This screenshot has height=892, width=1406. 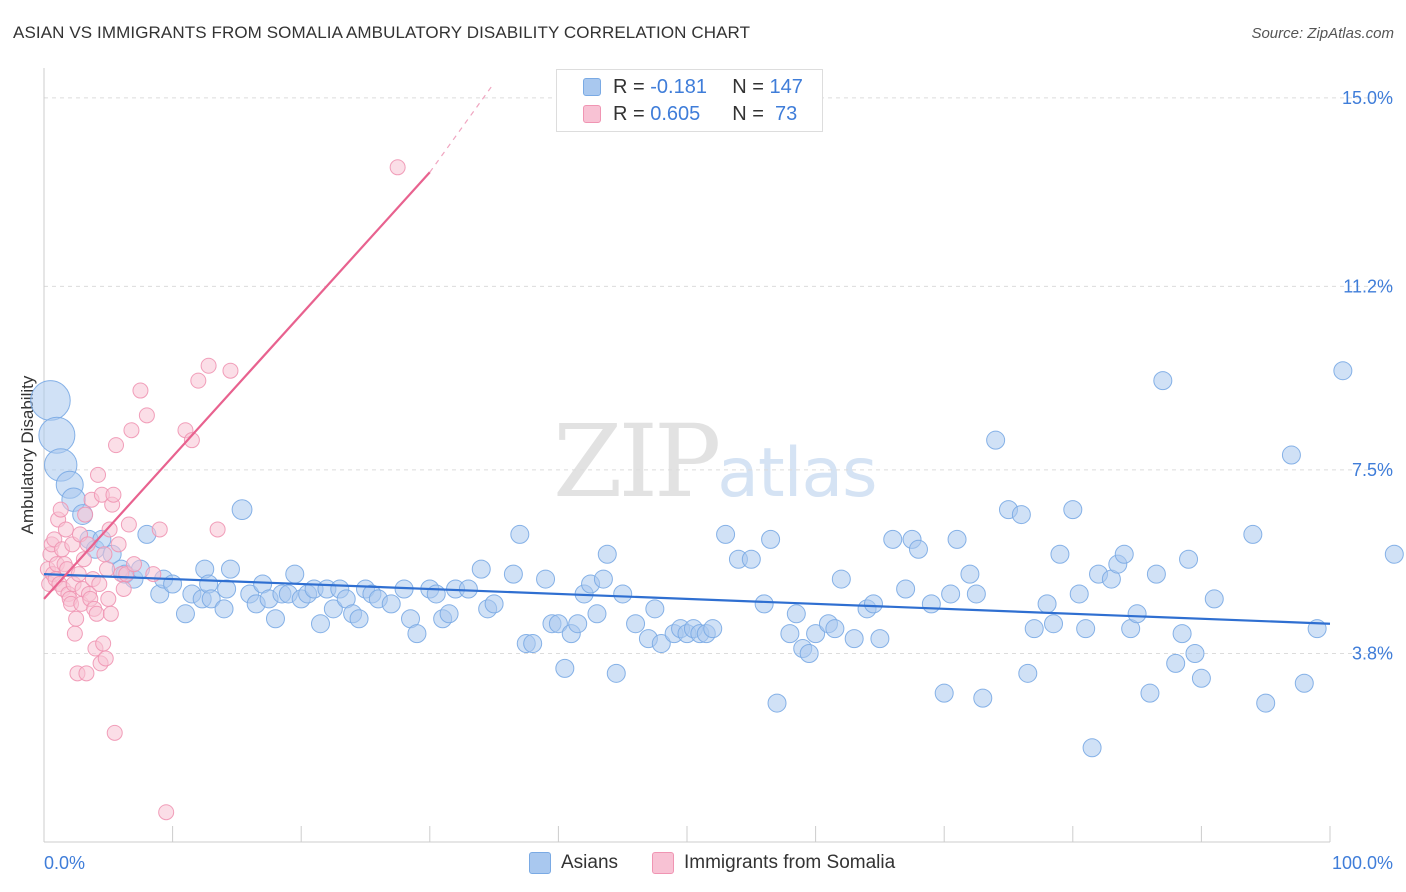 I want to click on legend-swatch-asians, so click(x=592, y=87).